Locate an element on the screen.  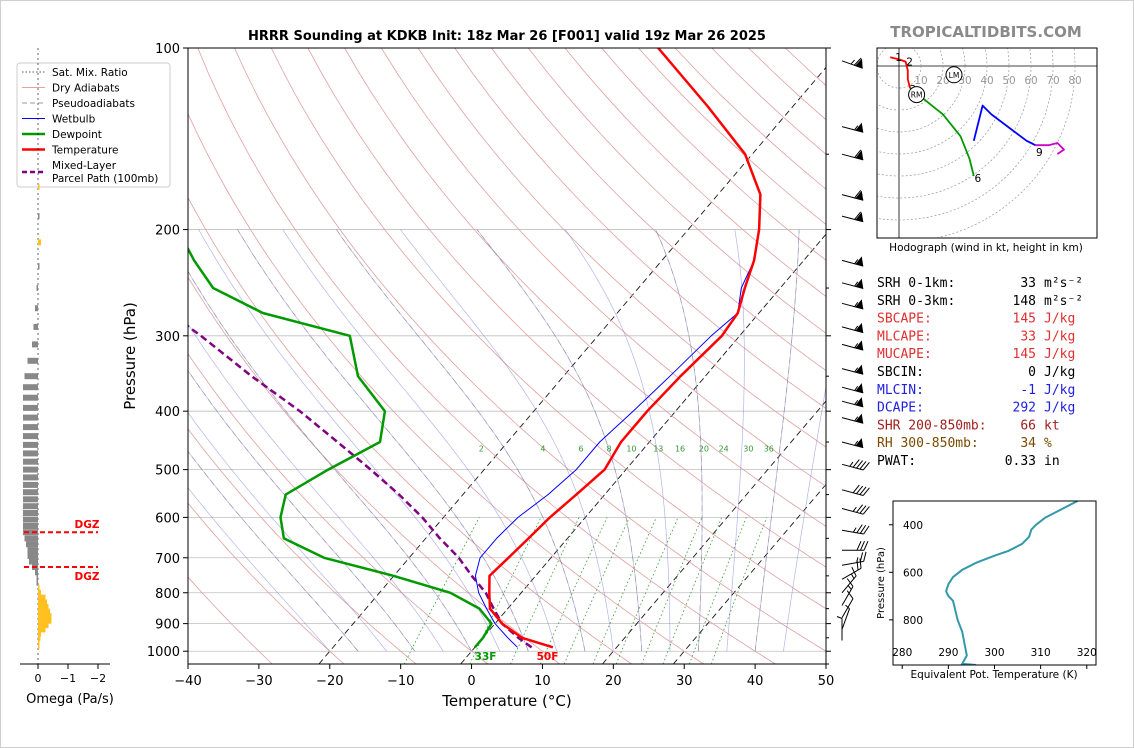
omega-tick-label: −2 is located at coordinates (98, 678).